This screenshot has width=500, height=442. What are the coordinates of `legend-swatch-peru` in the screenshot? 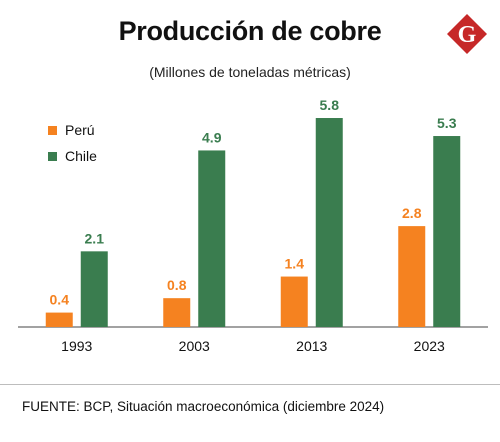 It's located at (52, 130).